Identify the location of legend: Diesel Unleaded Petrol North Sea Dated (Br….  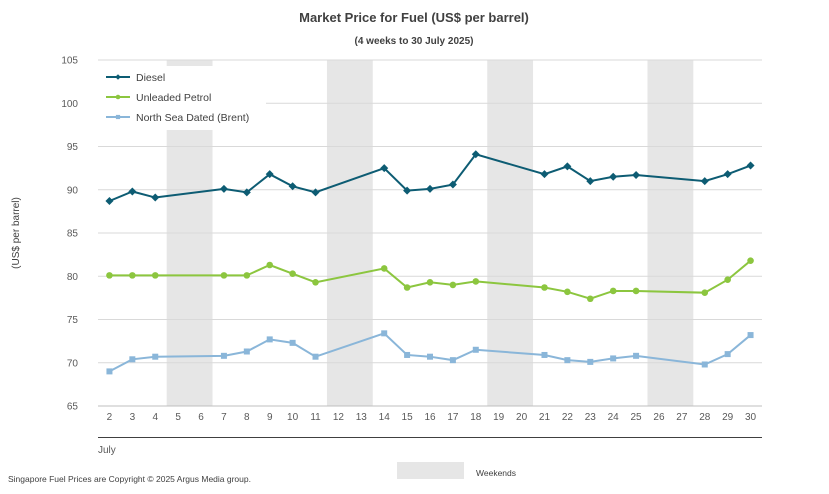
(177, 98).